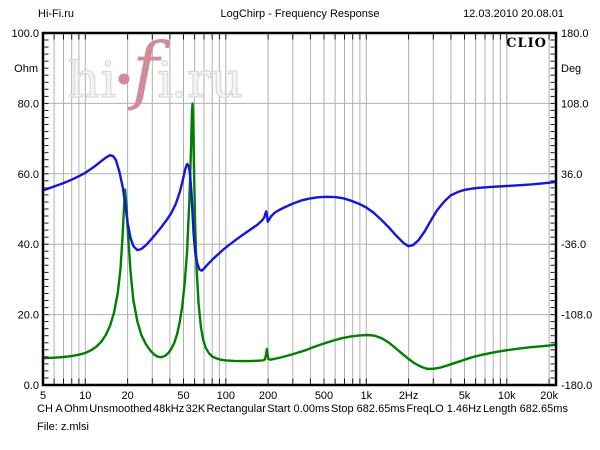 The image size is (600, 450). Describe the element at coordinates (525, 409) in the screenshot. I see `status-token: Length 682.65ms` at that location.